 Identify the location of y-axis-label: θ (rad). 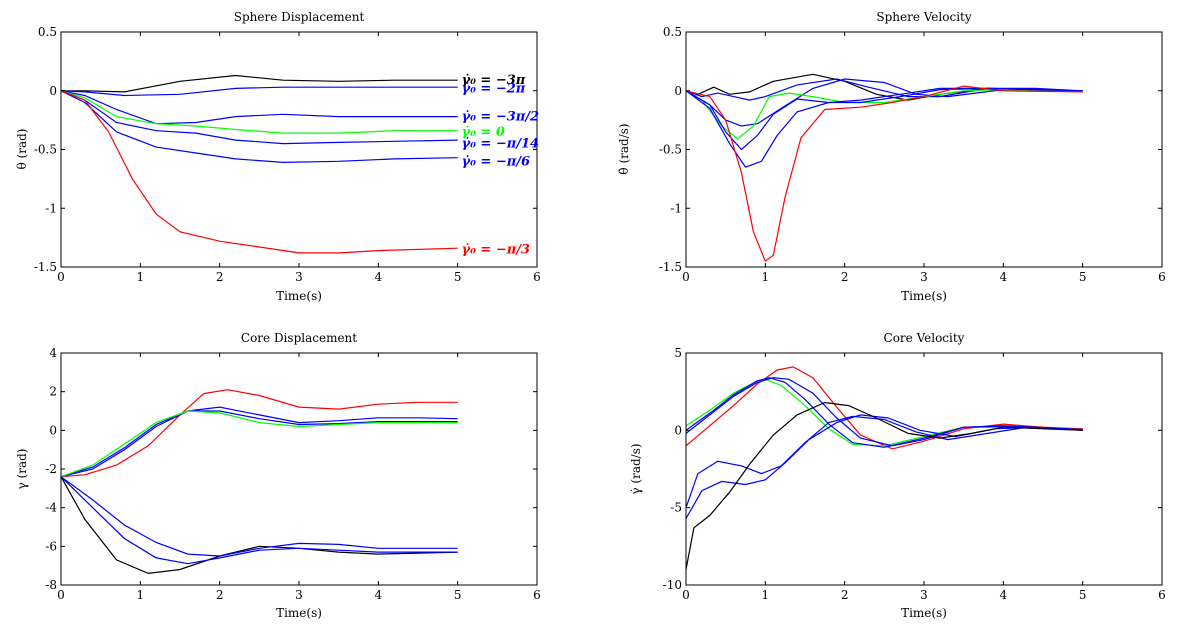
(22, 149).